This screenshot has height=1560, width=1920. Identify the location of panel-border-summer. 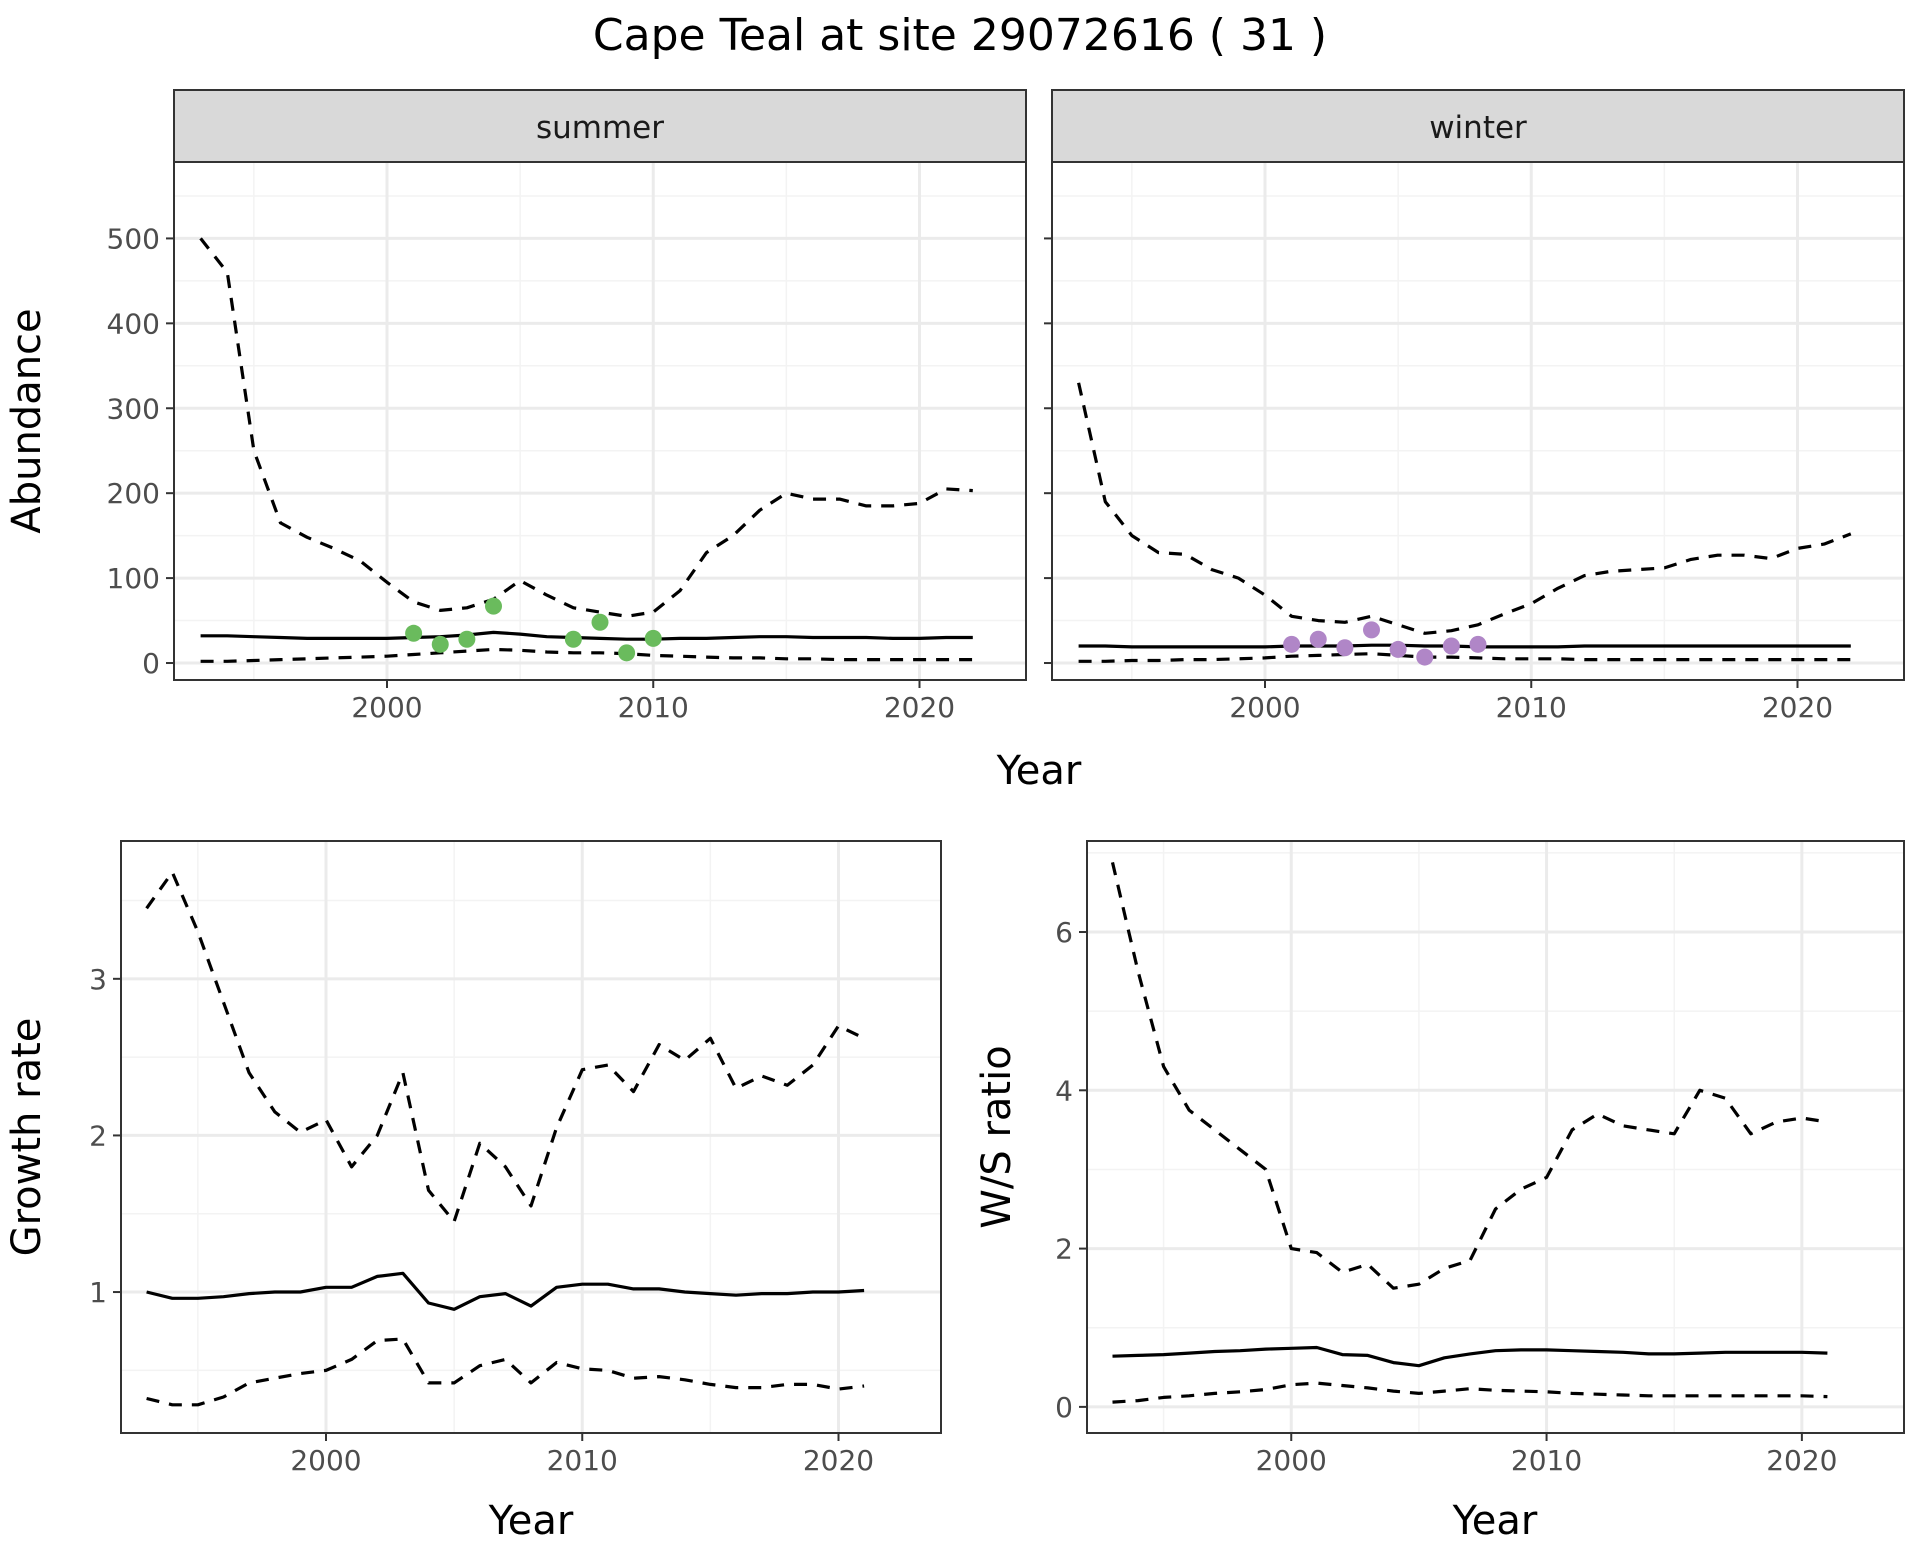
(600, 421).